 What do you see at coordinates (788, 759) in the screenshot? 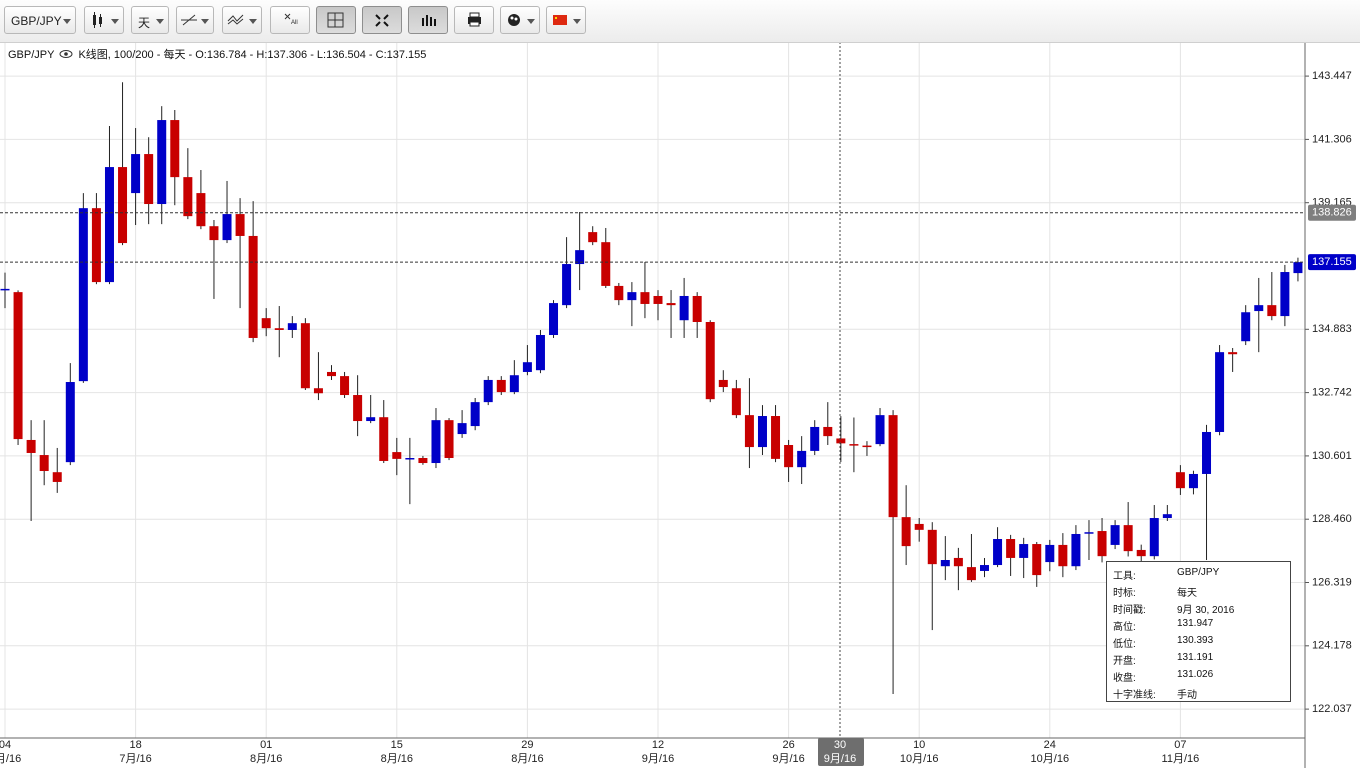
I see `x-month-label: 9月/16` at bounding box center [788, 759].